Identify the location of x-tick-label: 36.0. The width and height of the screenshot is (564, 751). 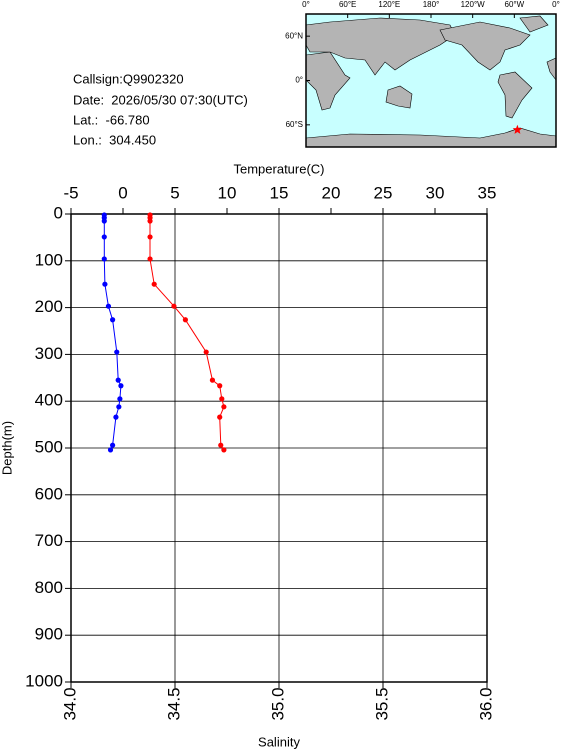
(485, 703).